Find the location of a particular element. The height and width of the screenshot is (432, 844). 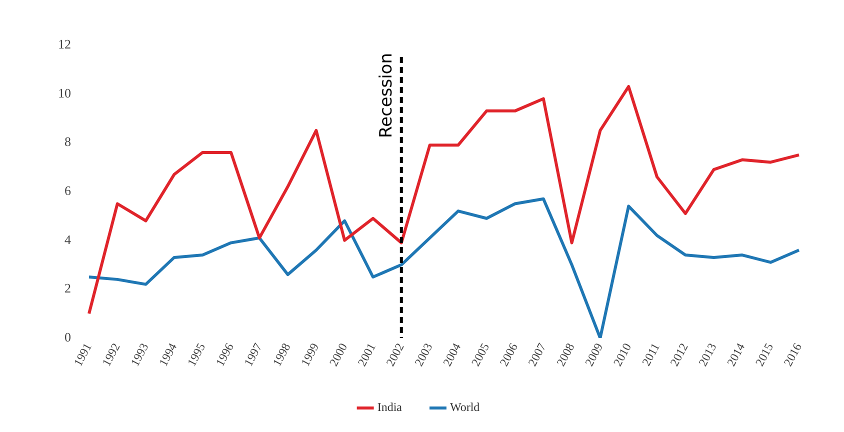

x-tick-label: 1993 is located at coordinates (140, 354).